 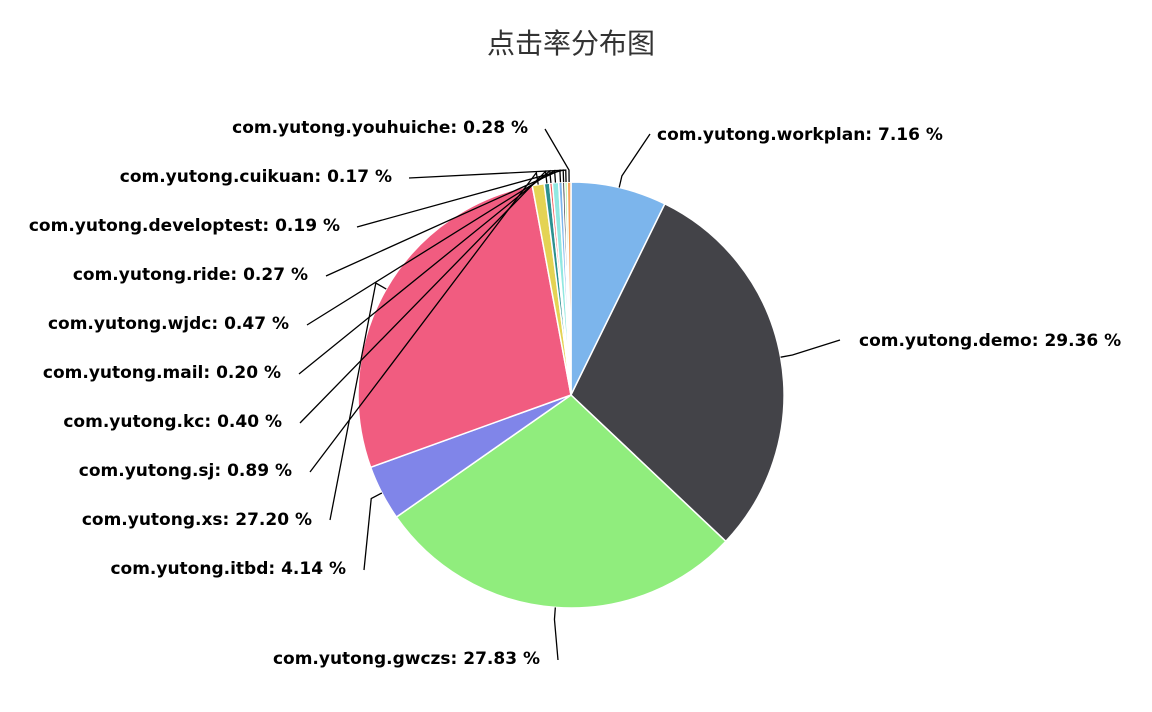 I want to click on pie-slice-com-yutong-youhuiche, so click(x=569, y=288).